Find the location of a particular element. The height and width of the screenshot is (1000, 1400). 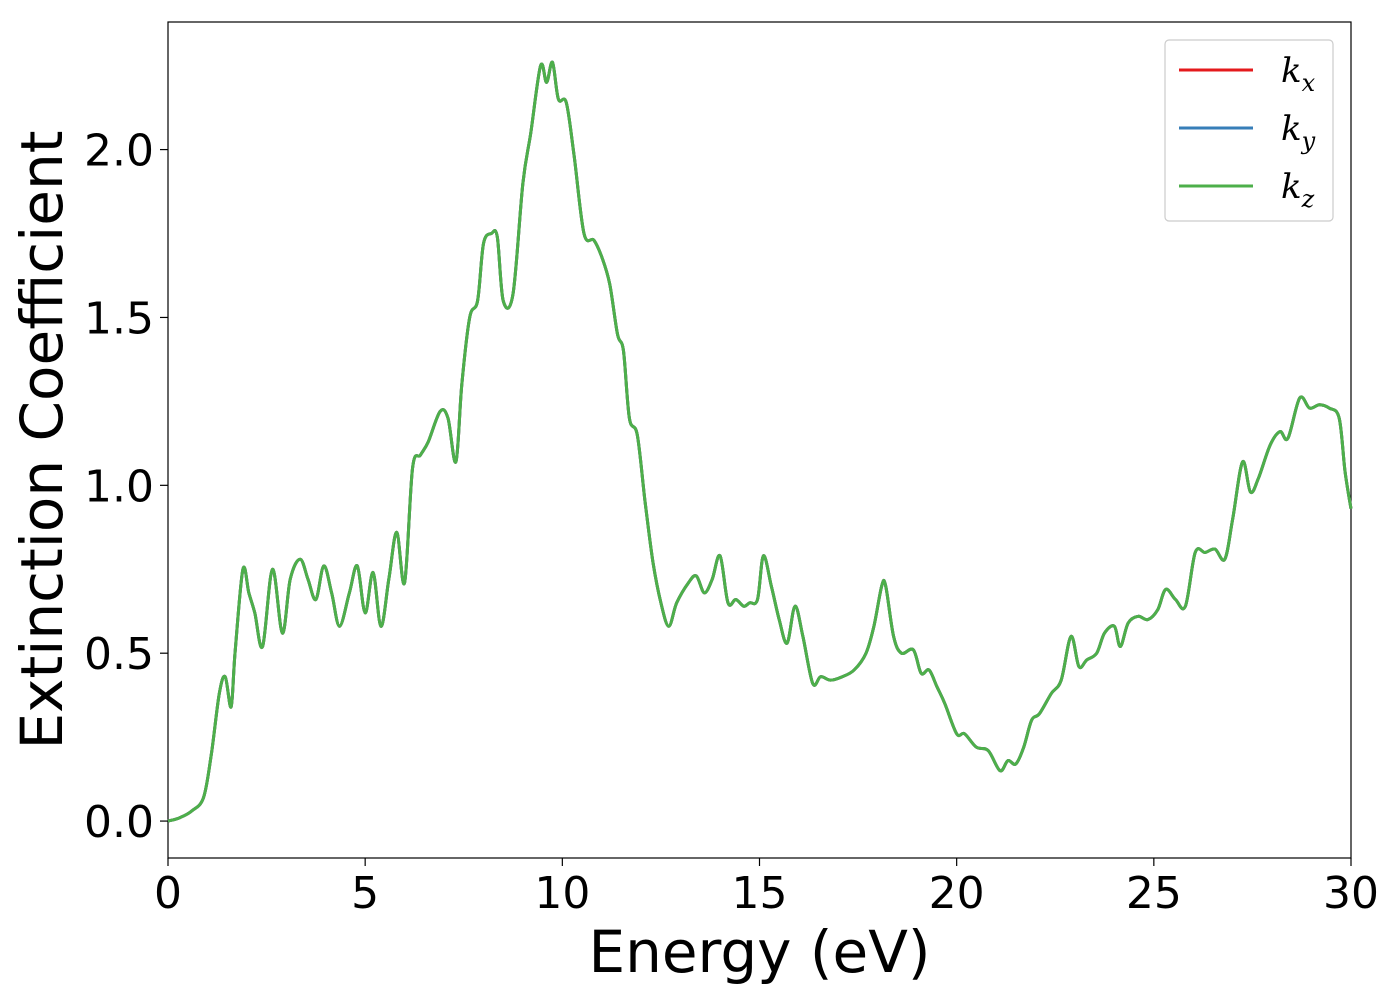

y-tick-label: 1.0 is located at coordinates (119, 486).